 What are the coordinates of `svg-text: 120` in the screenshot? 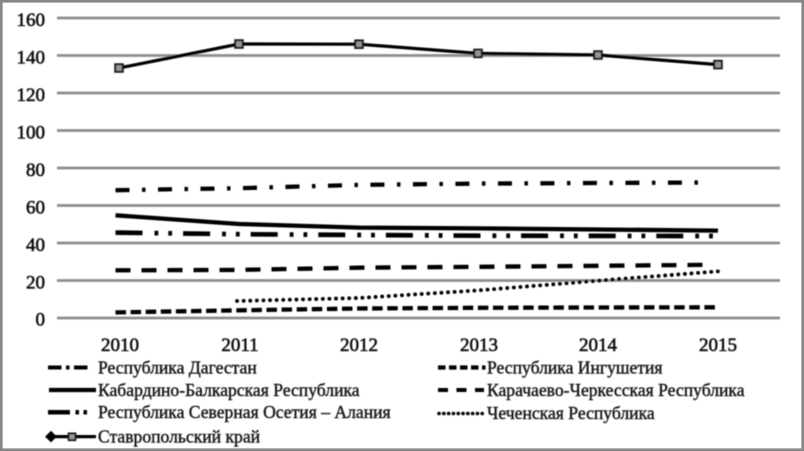 It's located at (31, 95).